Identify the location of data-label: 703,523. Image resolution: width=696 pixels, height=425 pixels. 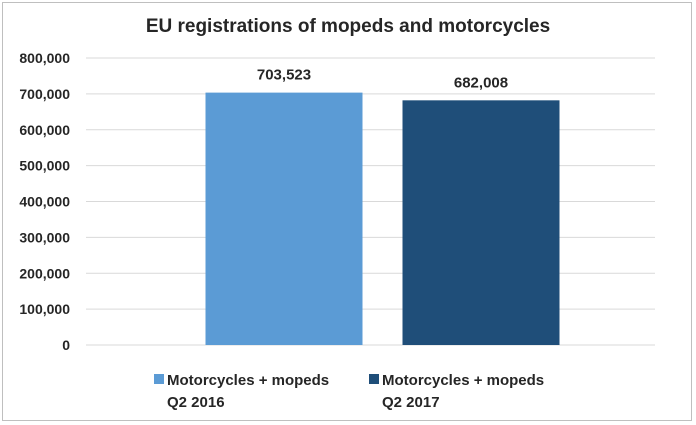
(284, 75).